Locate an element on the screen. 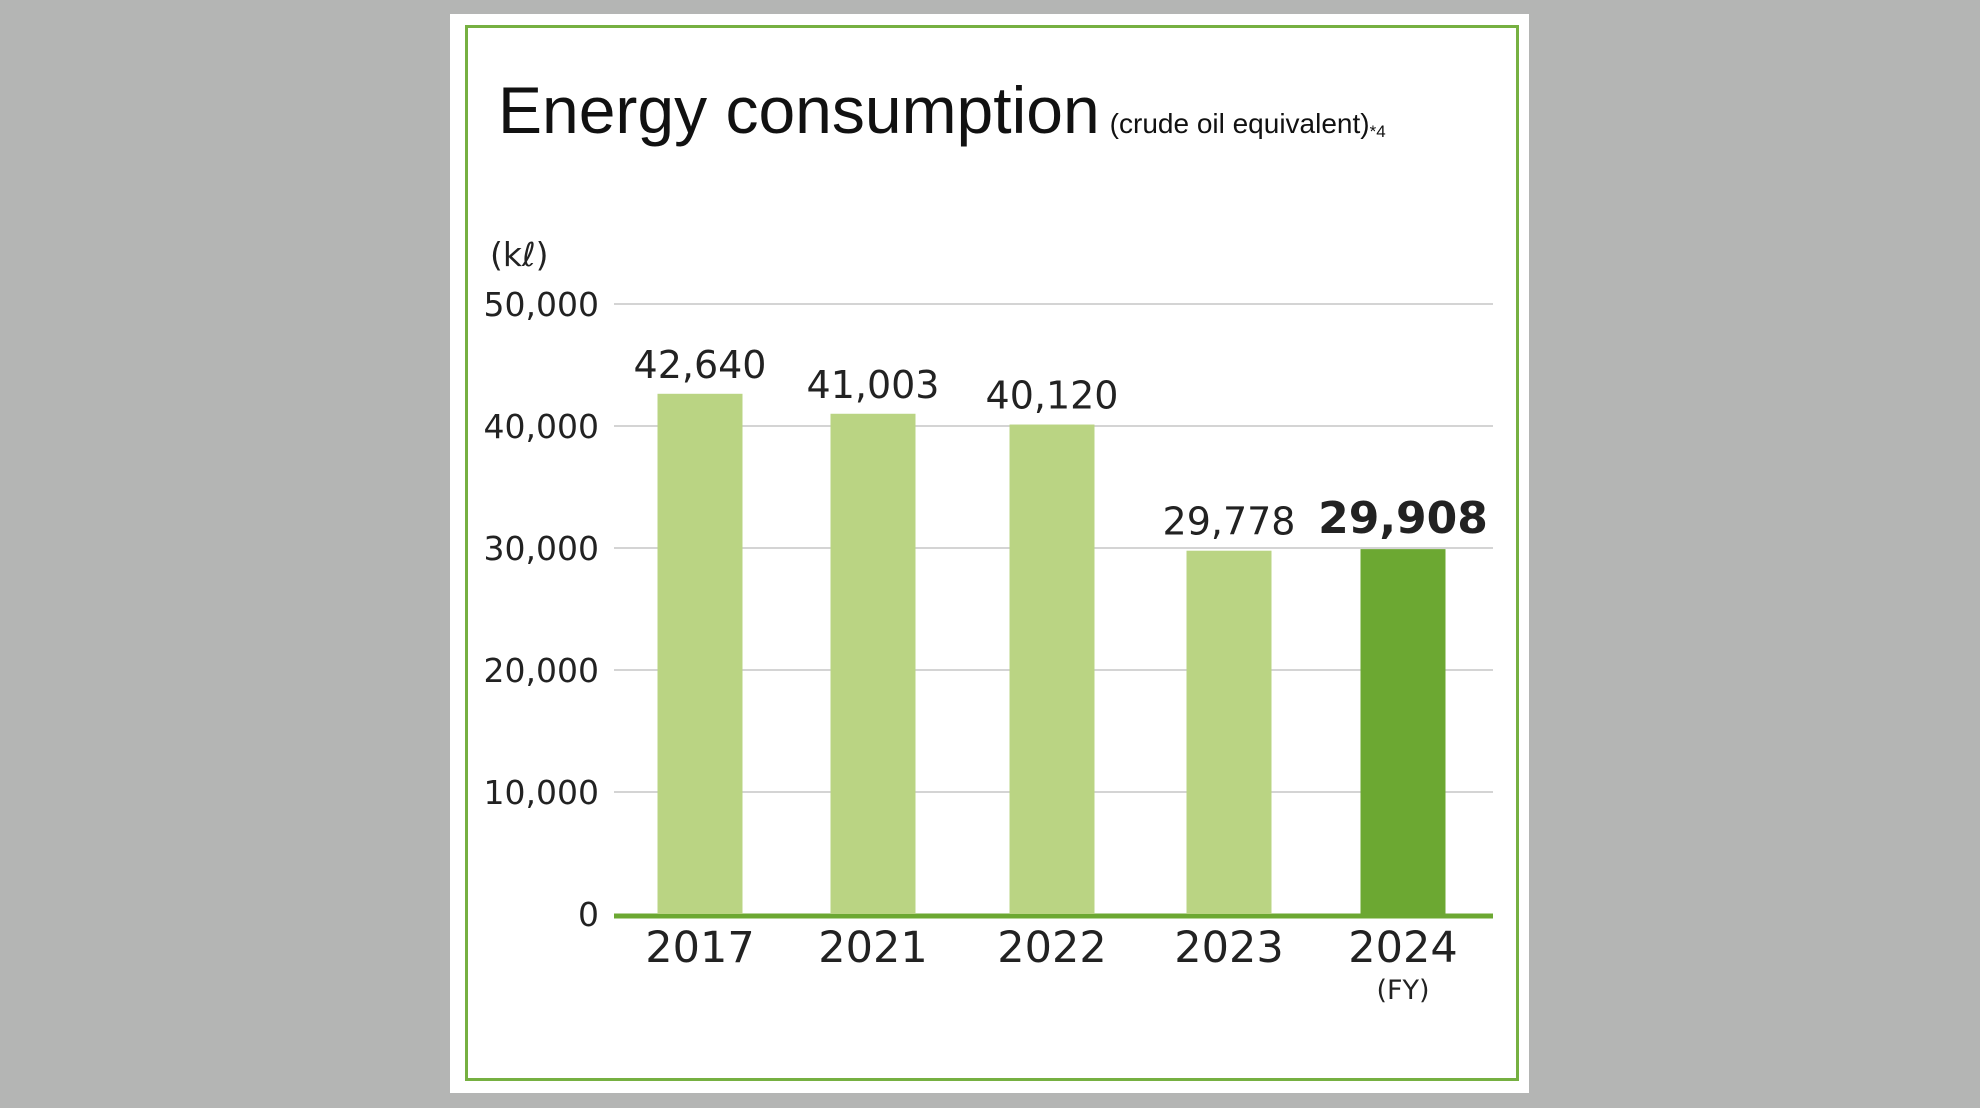  x-tick-label: 2023 is located at coordinates (1228, 948).